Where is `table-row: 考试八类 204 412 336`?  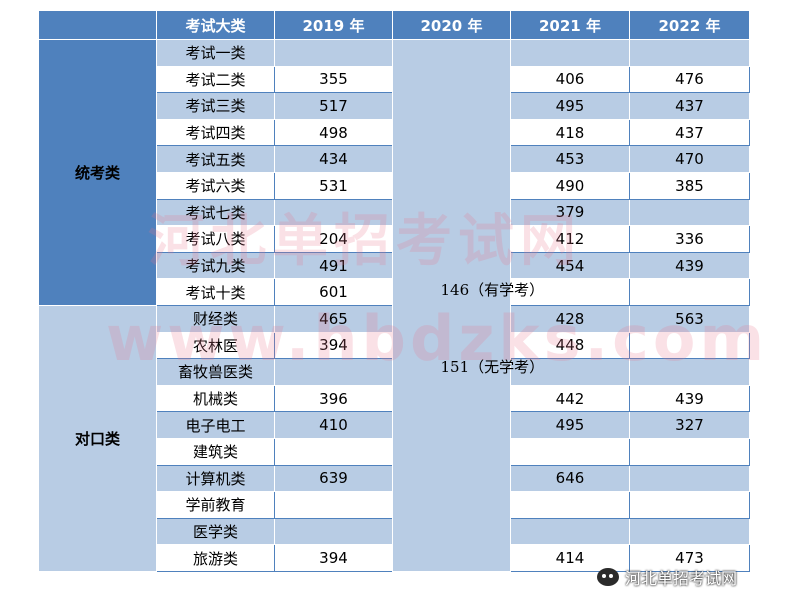
table-row: 考试八类 204 412 336 is located at coordinates (394, 239).